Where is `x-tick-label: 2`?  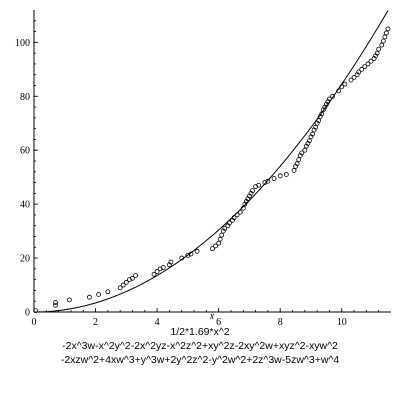 x-tick-label: 2 is located at coordinates (95, 322).